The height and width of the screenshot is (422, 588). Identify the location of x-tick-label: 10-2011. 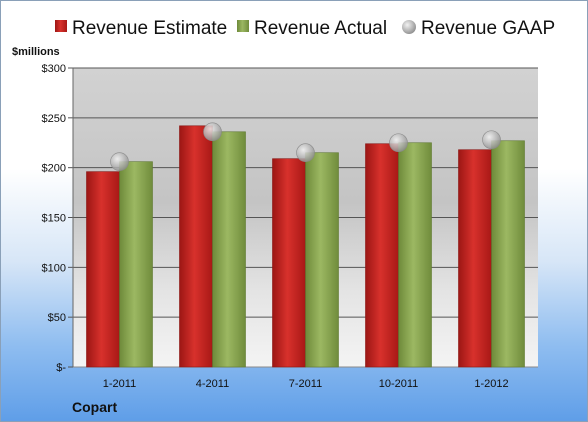
(399, 384).